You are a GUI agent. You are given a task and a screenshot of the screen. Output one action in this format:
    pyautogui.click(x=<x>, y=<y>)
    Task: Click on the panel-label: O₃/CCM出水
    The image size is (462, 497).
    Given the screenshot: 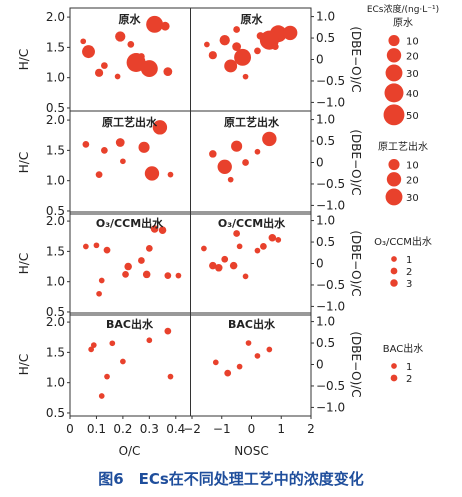 What is the action you would take?
    pyautogui.click(x=130, y=223)
    